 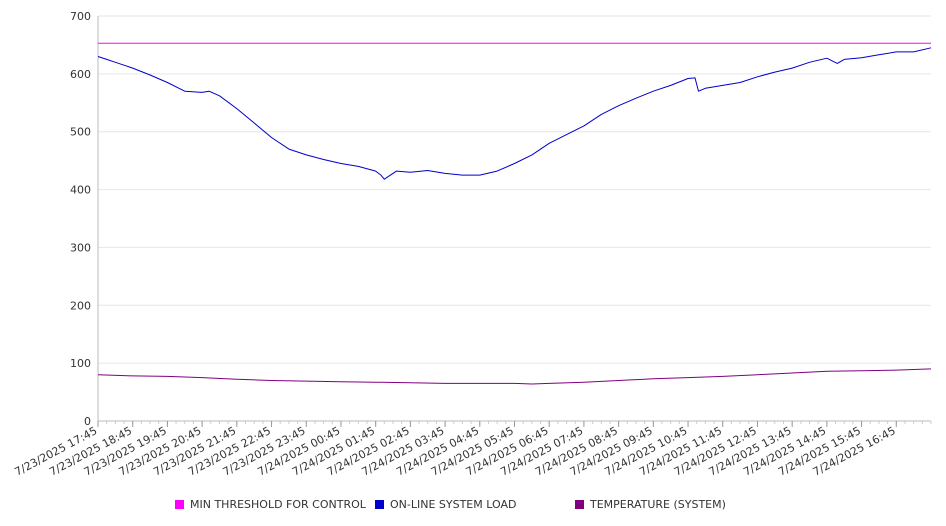 I want to click on y-tick-label: 600, so click(x=80, y=74).